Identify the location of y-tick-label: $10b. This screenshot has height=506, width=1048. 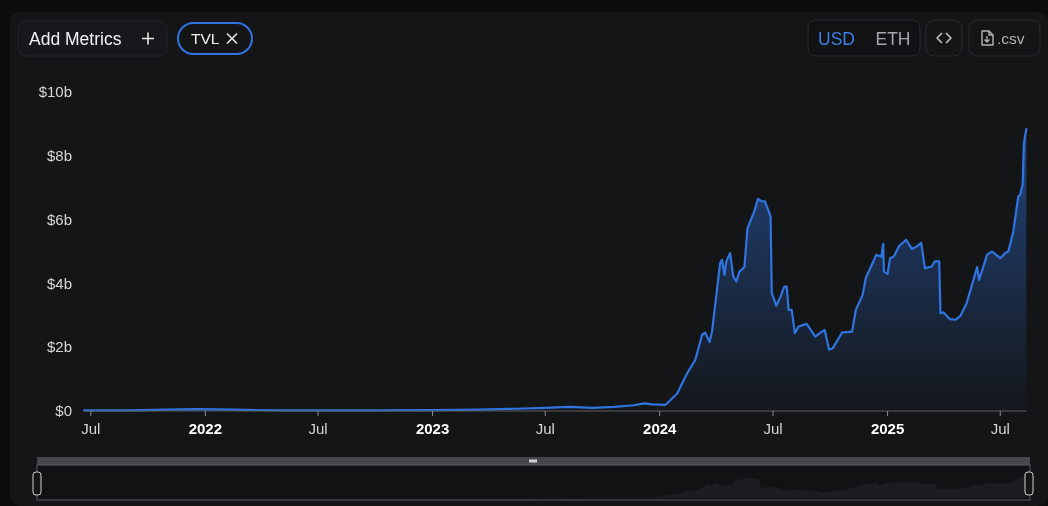
(55, 92).